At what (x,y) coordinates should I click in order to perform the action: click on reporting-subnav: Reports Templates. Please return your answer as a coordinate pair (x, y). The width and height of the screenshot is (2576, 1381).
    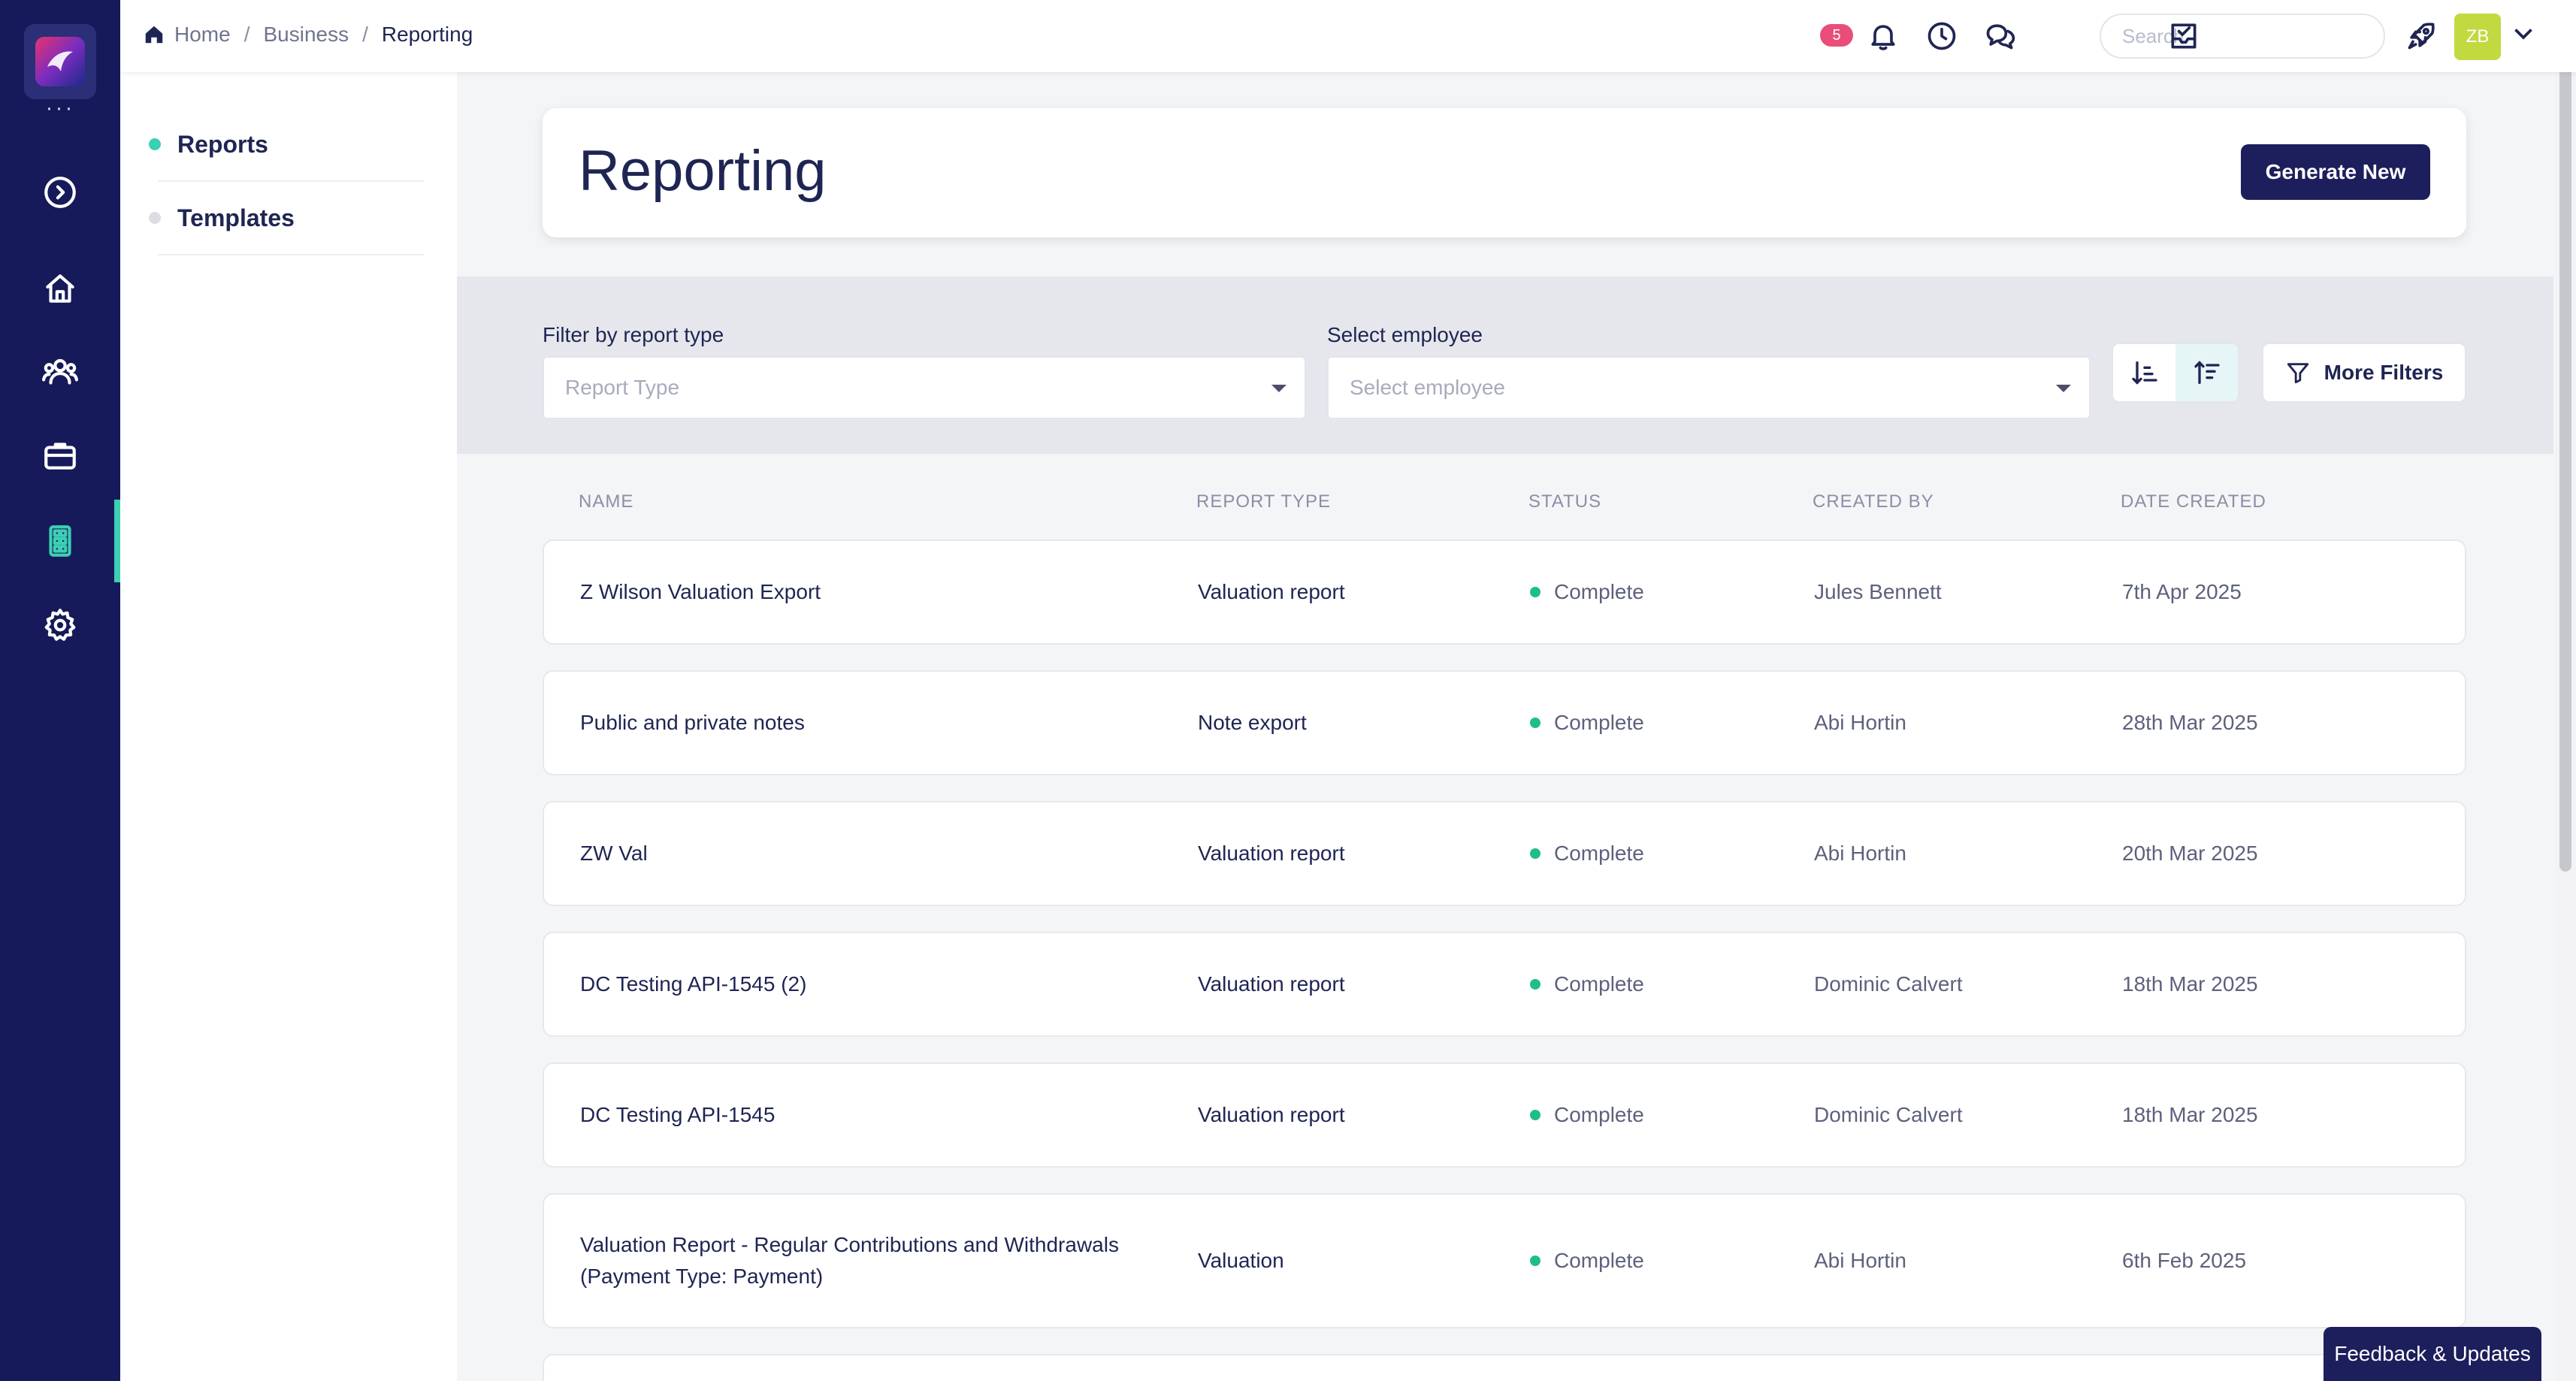
    Looking at the image, I should click on (288, 726).